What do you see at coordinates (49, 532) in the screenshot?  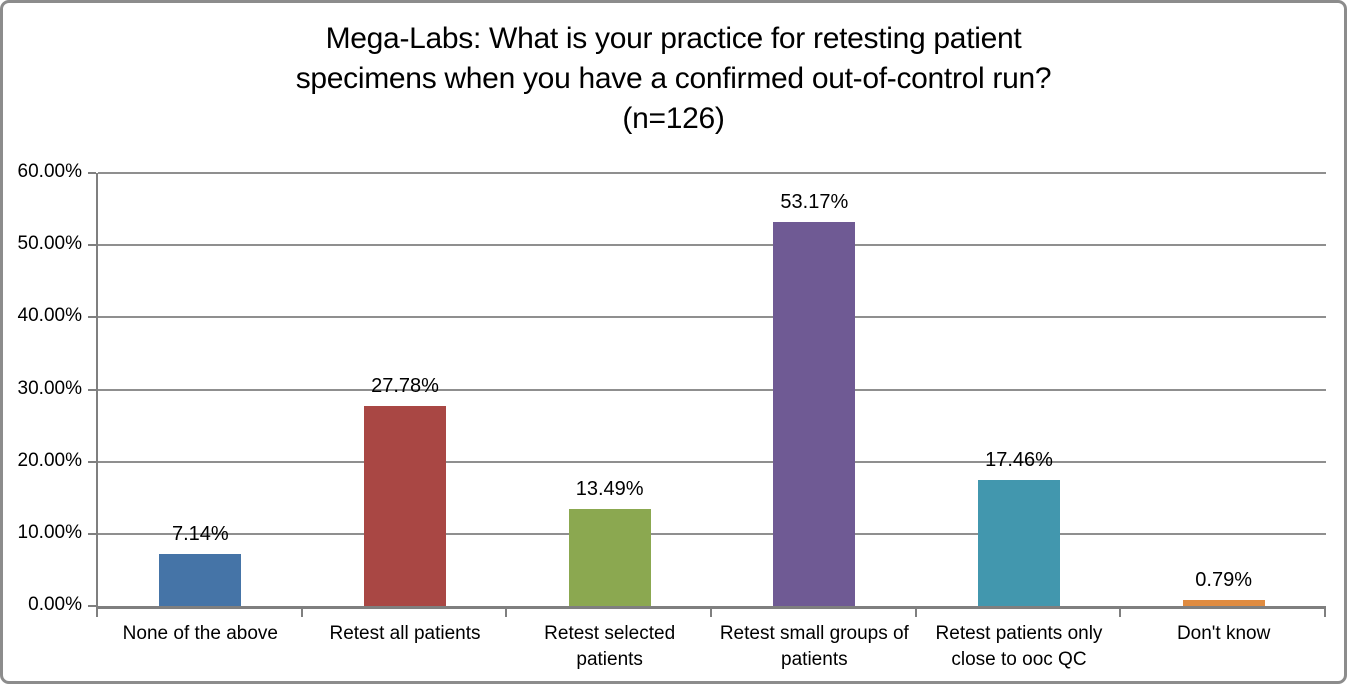 I see `y-axis-tick-label: 10.00%` at bounding box center [49, 532].